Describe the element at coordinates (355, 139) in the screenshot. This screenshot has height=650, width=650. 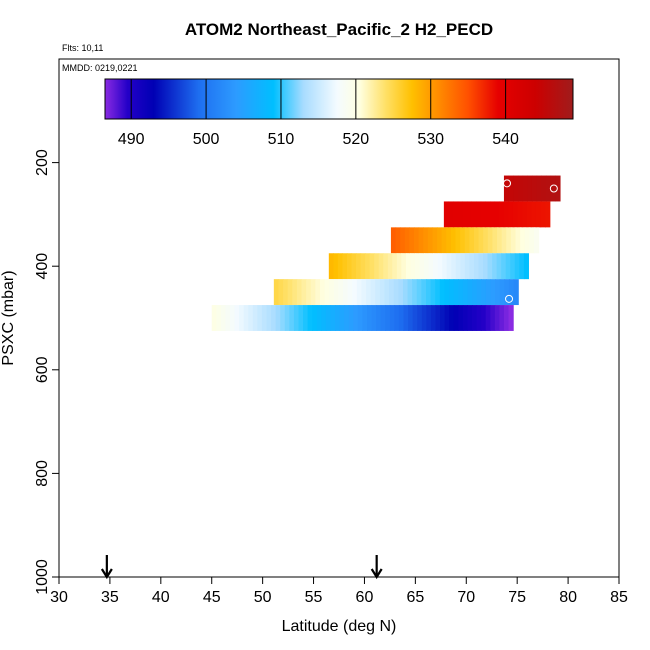
I see `colorbar-tick-label: 520` at that location.